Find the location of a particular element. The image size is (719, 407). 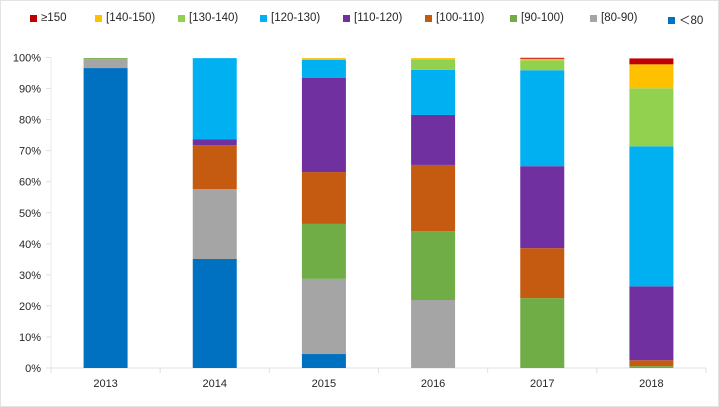

x-tick-label: 2014 is located at coordinates (215, 384).